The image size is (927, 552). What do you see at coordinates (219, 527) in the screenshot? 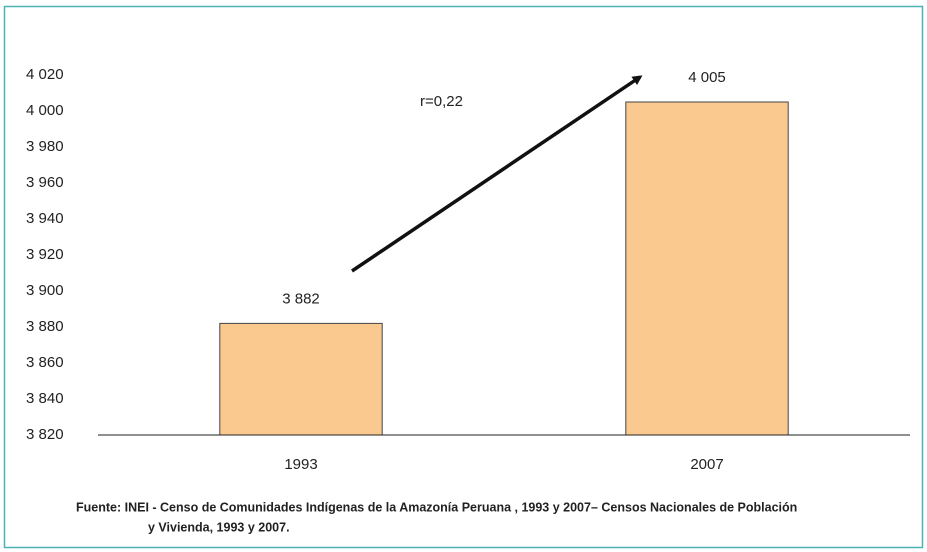
I see `source-line: y Vivienda, 1993 y 2007.` at bounding box center [219, 527].